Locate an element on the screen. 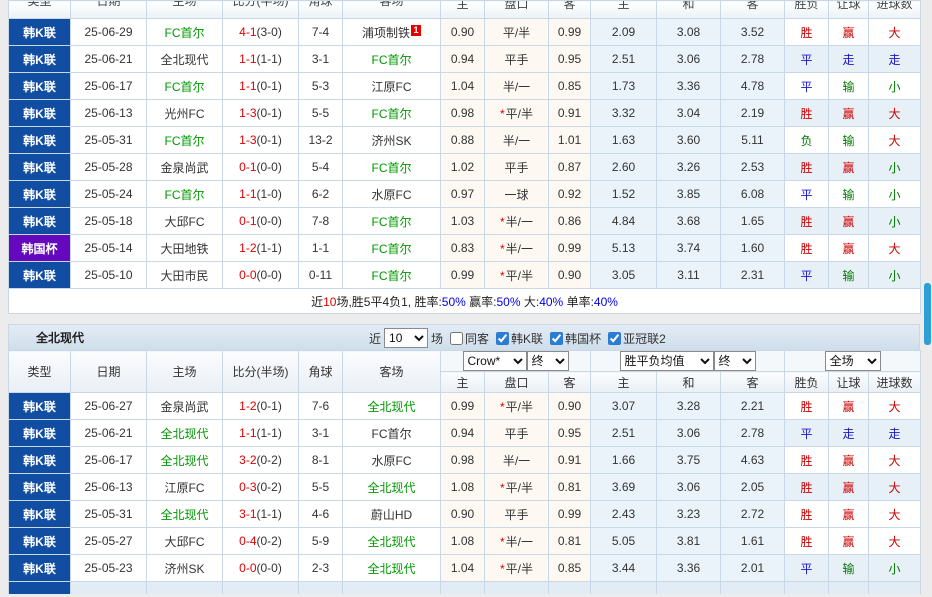  cell-date: 25-05-31 is located at coordinates (108, 140).